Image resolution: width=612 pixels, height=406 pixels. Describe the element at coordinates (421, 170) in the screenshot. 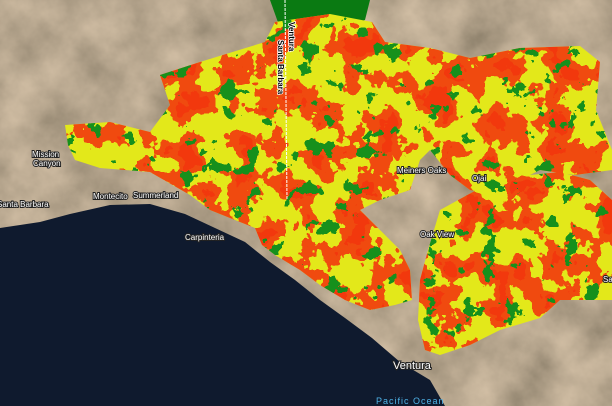

I see `place-label: Meiners Oaks` at that location.